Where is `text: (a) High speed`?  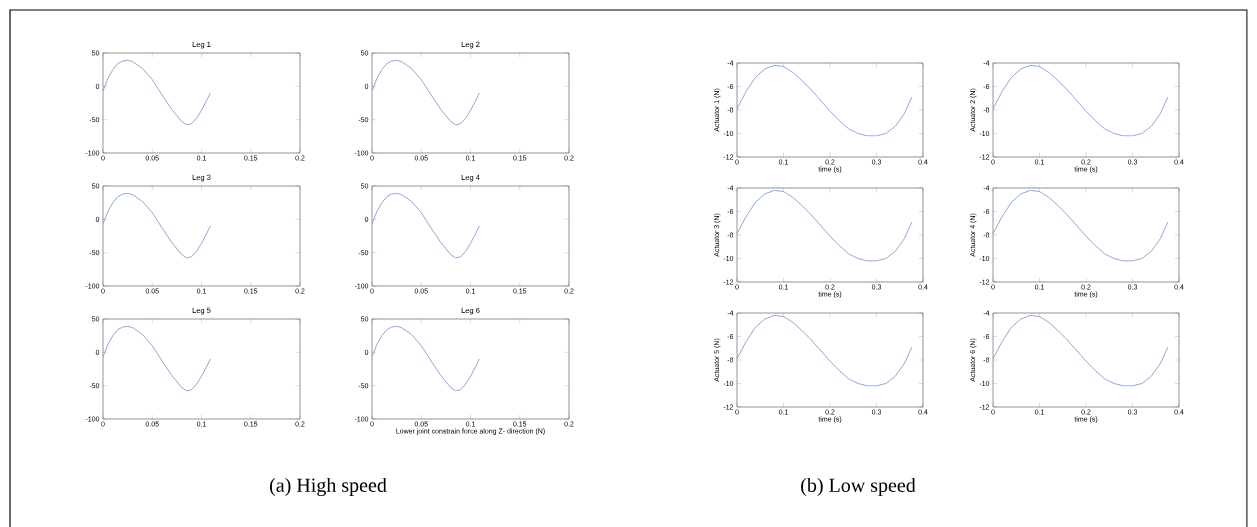
text: (a) High speed is located at coordinates (328, 487).